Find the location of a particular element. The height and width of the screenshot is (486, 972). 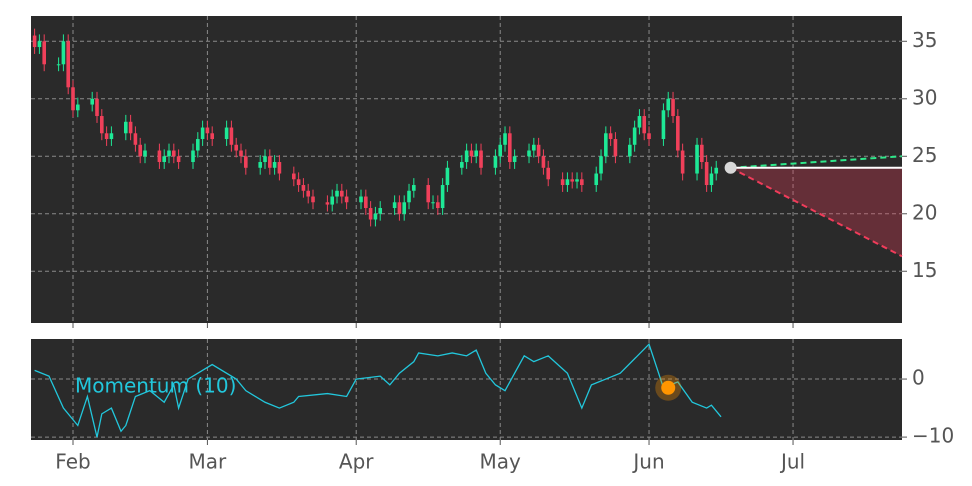

momentum-label: Momentum (10) is located at coordinates (155, 386).